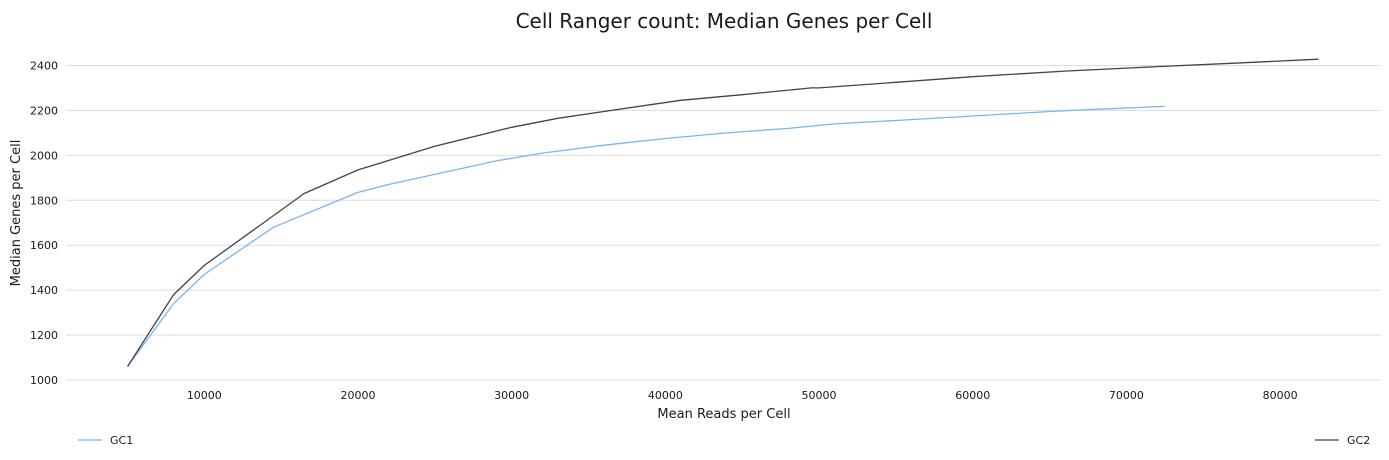  I want to click on x-axis-ticks: 10000 20000 30000 40000 50000 60000 70000 80000, so click(742, 395).